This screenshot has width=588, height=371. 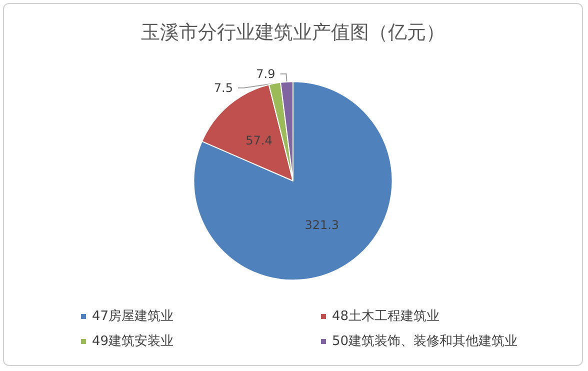 What do you see at coordinates (425, 341) in the screenshot?
I see `legend-label: 50建筑装饰、装修和其他建筑业` at bounding box center [425, 341].